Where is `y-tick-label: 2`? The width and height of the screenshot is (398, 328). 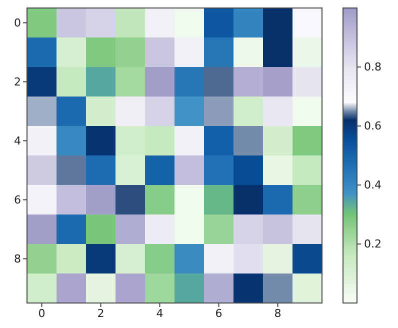 y-tick-label: 2 is located at coordinates (17, 82).